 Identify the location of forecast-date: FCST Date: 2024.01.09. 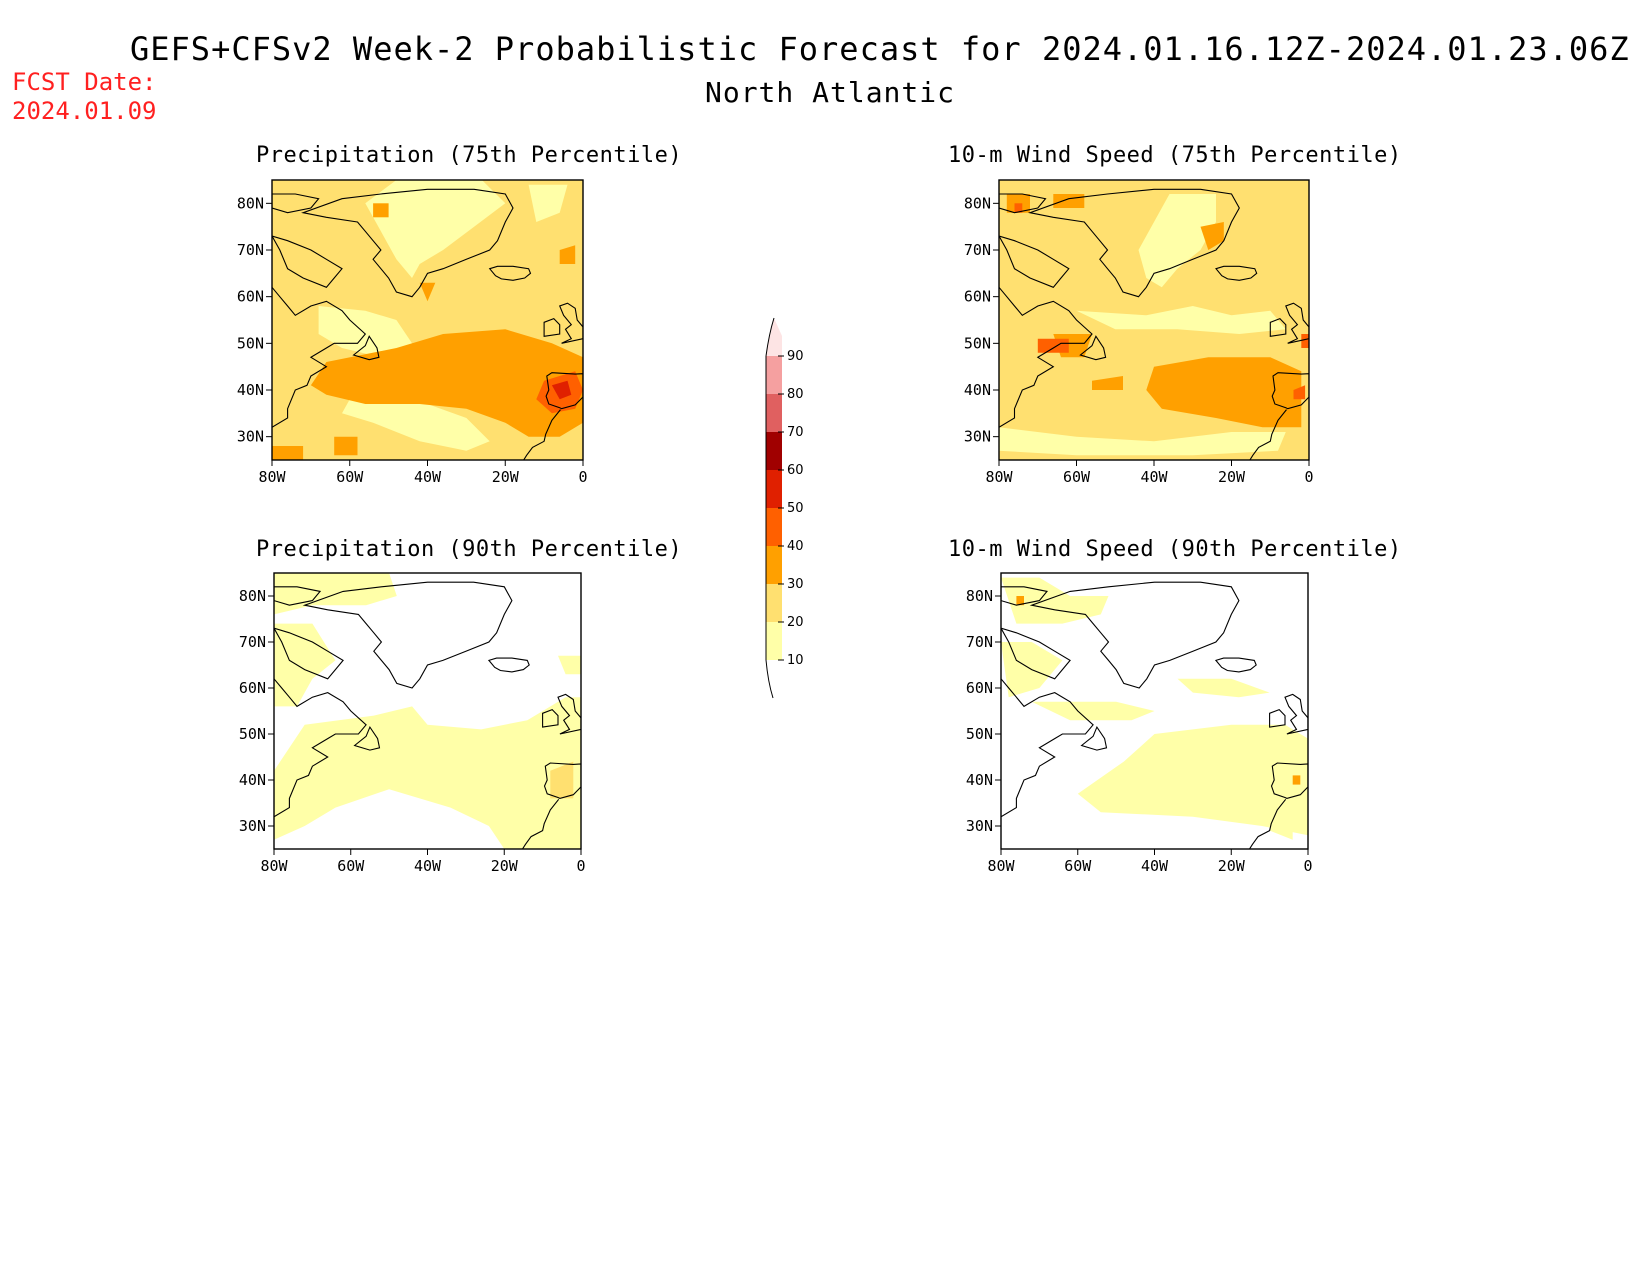
(84, 97).